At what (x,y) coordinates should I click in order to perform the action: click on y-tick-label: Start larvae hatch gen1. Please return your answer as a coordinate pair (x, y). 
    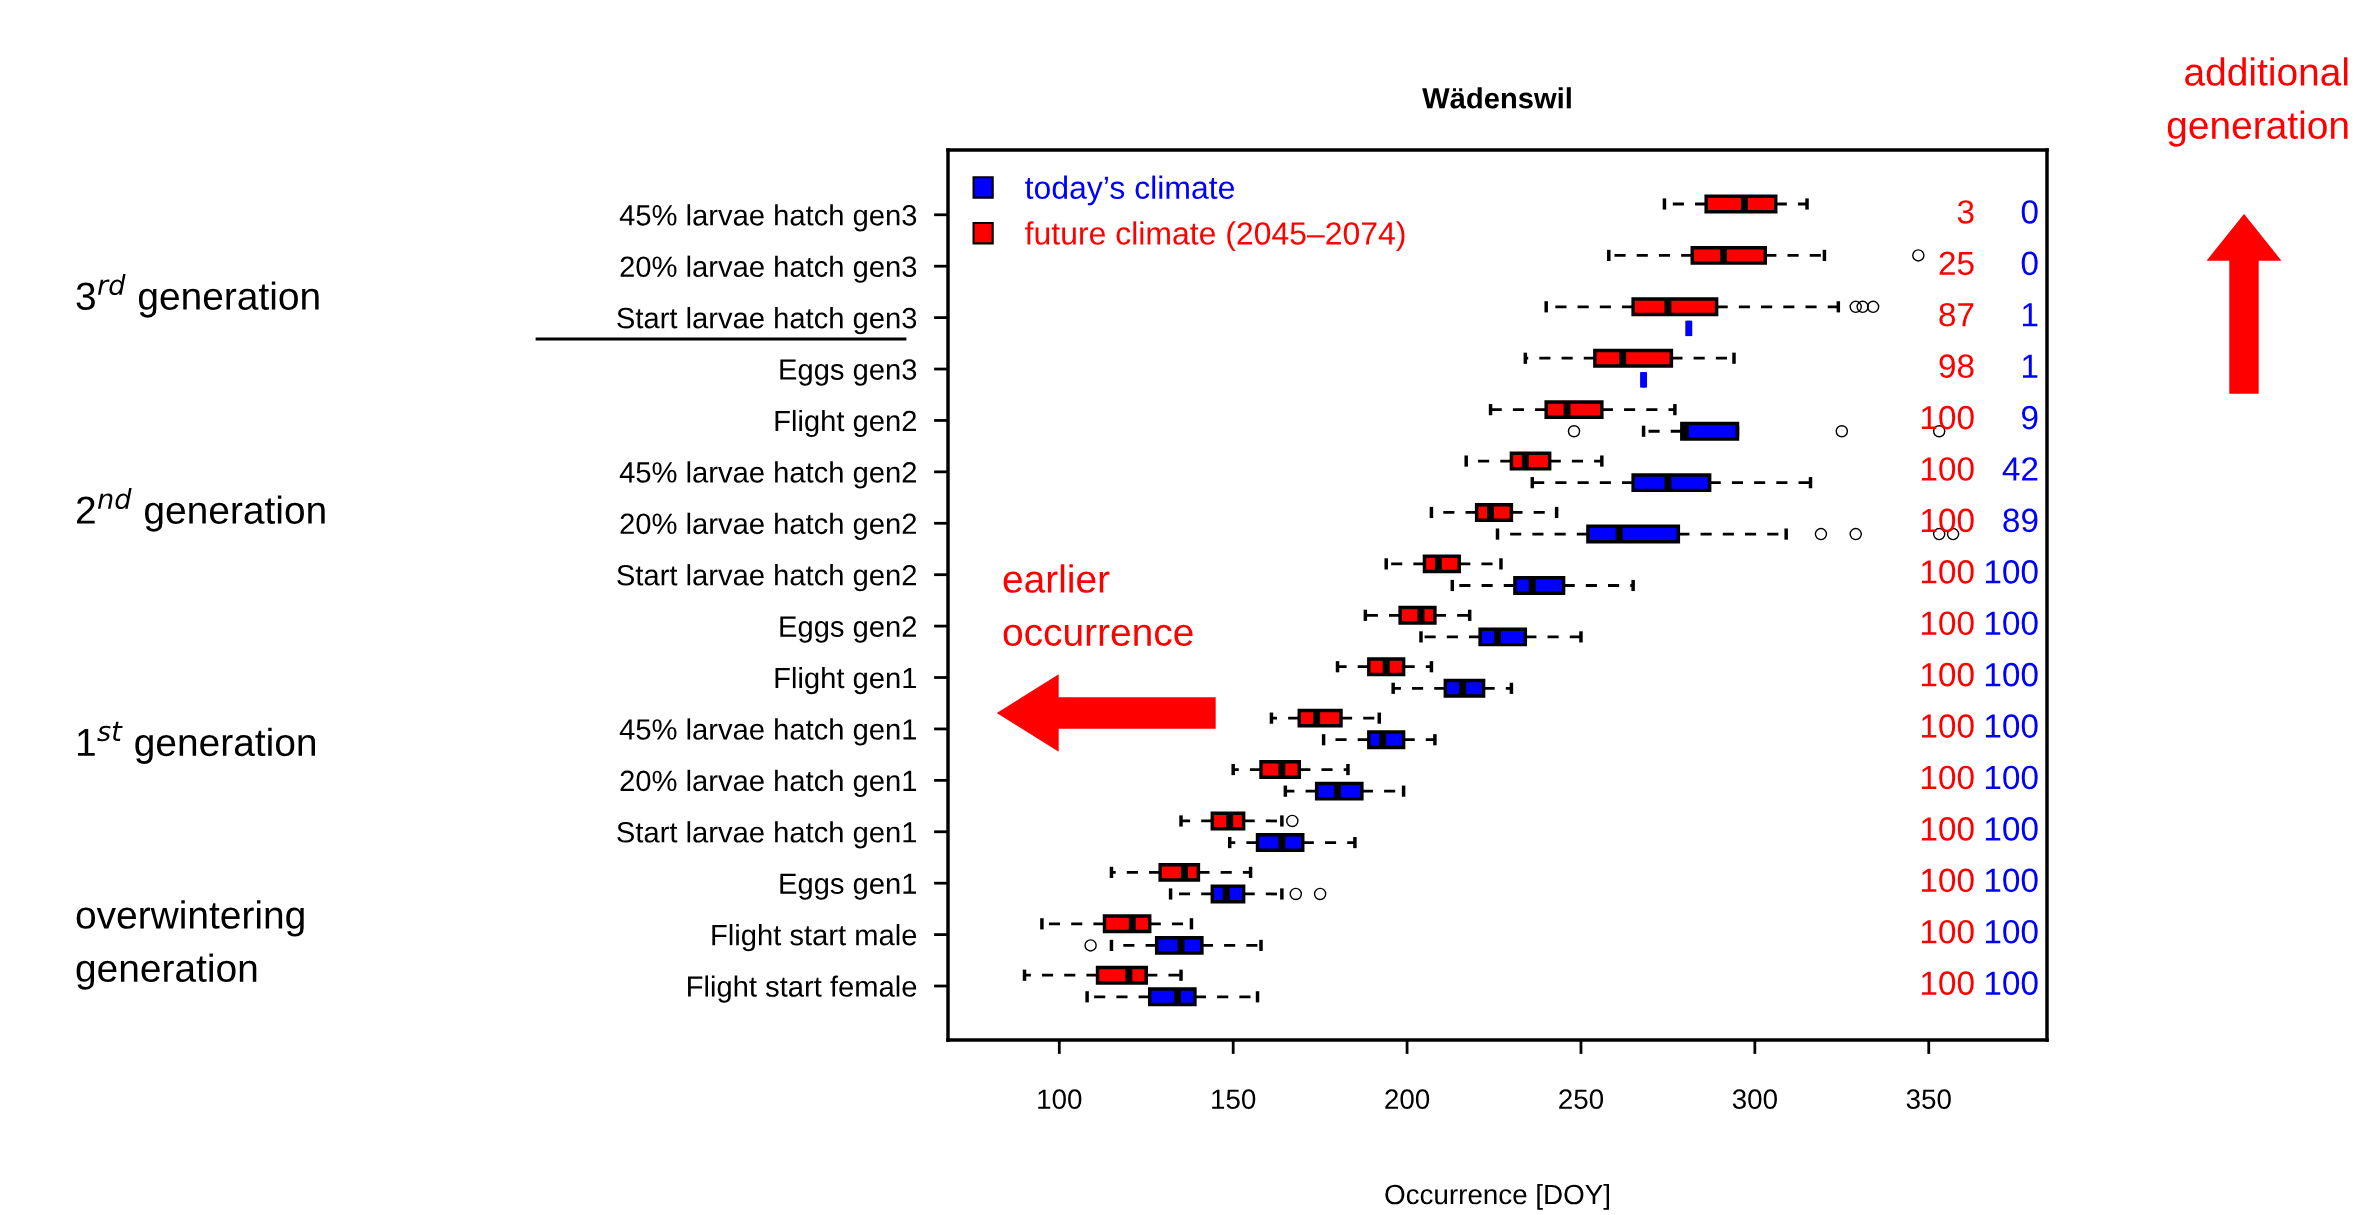
    Looking at the image, I should click on (767, 835).